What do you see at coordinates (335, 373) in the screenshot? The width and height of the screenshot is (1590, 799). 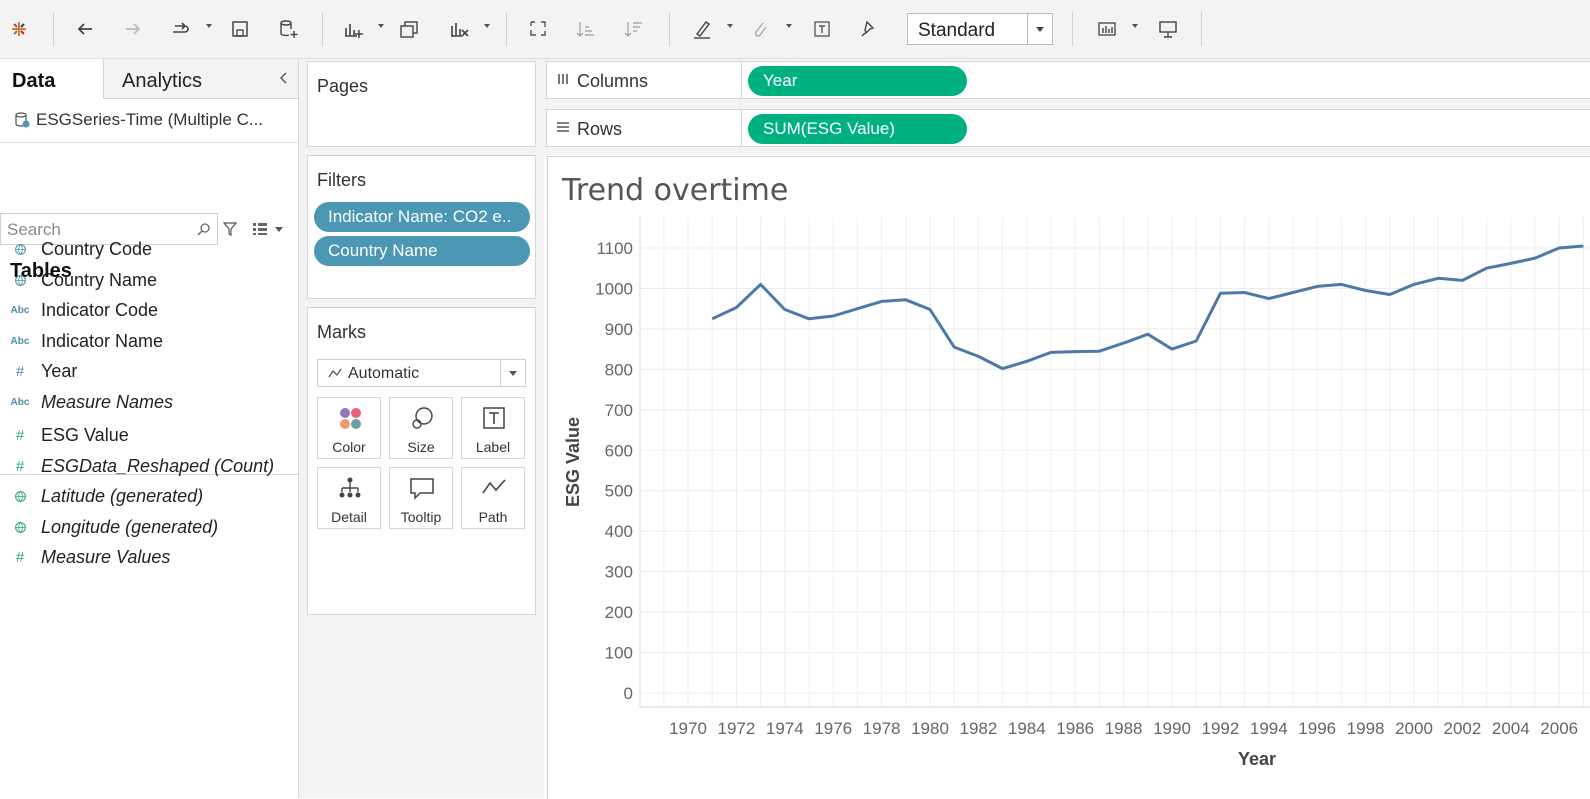 I see `line-mark-icon` at bounding box center [335, 373].